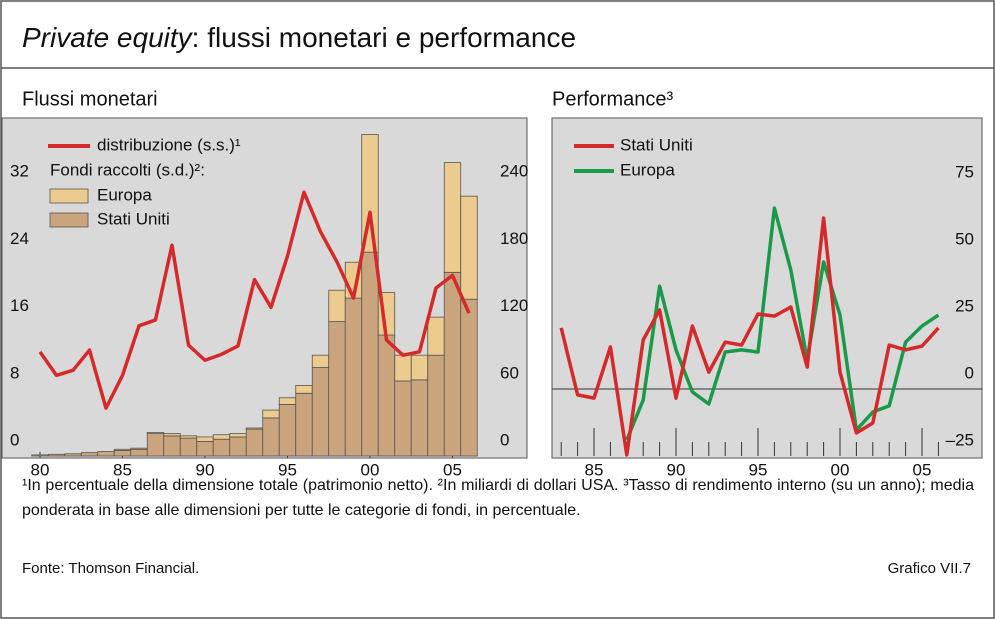 The height and width of the screenshot is (619, 995). Describe the element at coordinates (19, 305) in the screenshot. I see `y-tick-label: 16` at that location.